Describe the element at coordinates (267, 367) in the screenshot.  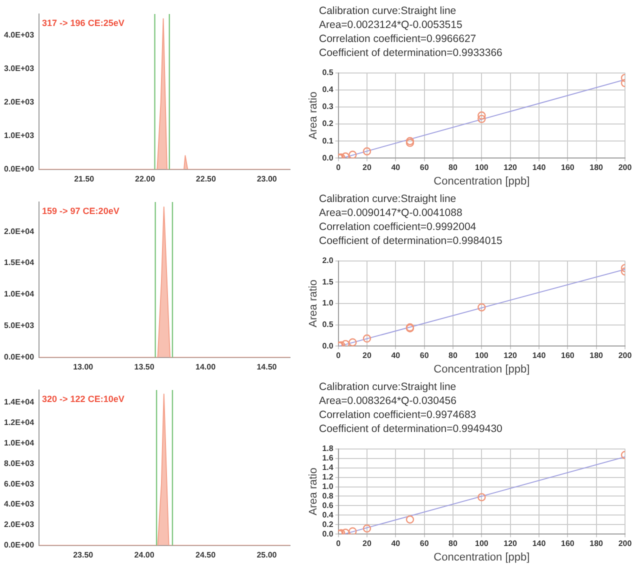
I see `x-tick-label: 14.50` at that location.